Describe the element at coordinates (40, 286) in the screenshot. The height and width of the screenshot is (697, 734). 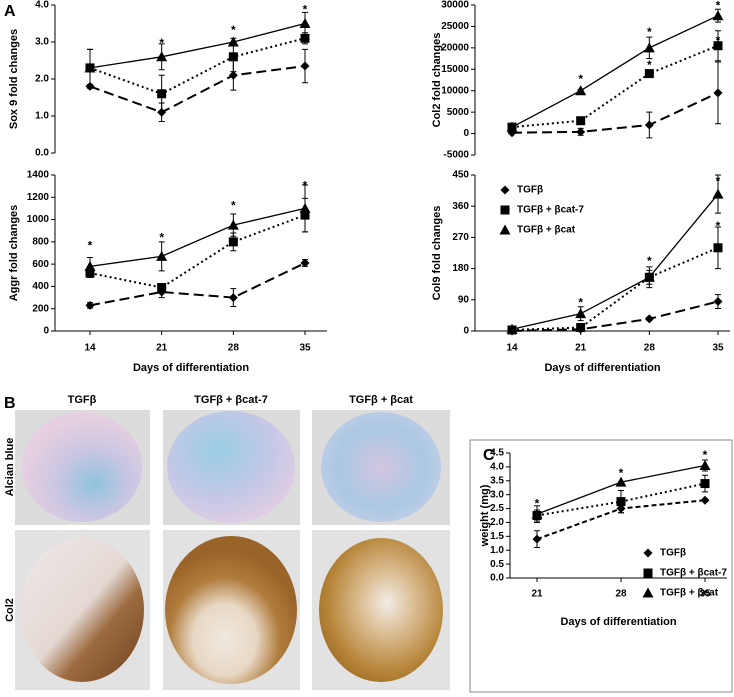
I see `y-tick-label: 400` at that location.